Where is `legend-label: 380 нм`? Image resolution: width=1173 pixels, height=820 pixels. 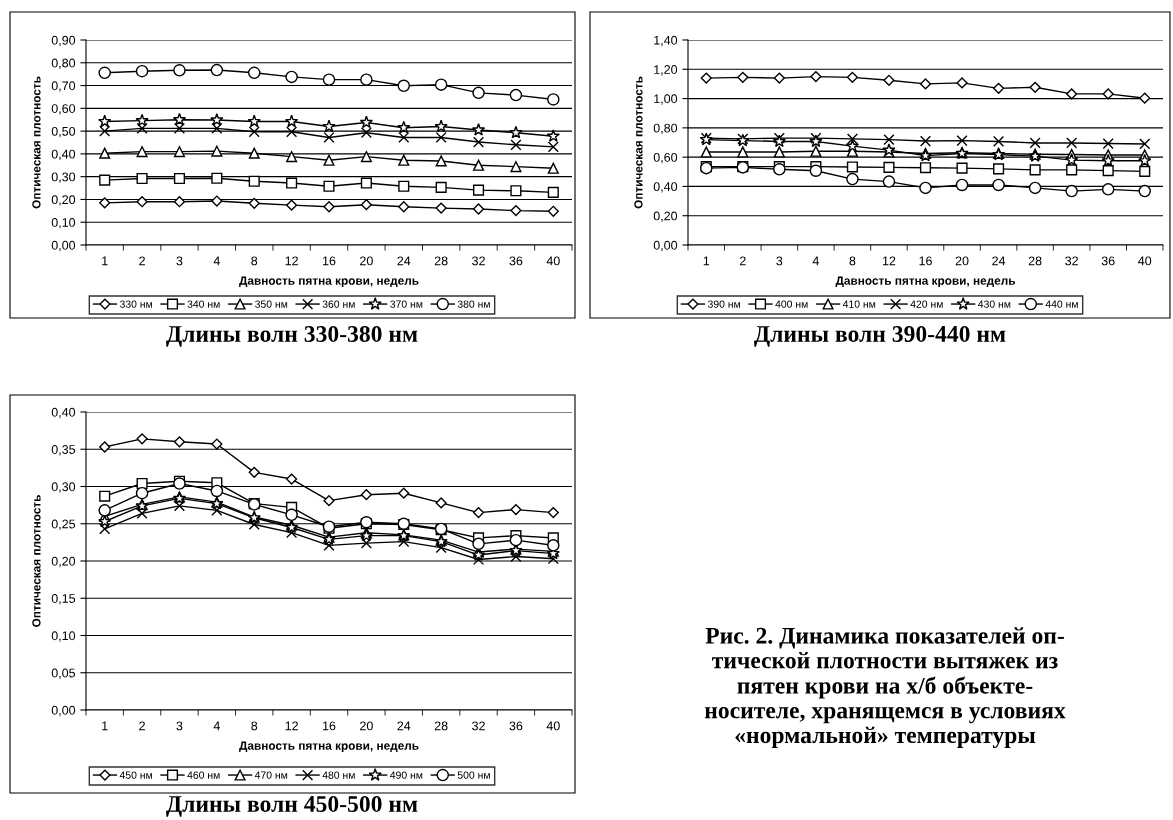 legend-label: 380 нм is located at coordinates (473, 304).